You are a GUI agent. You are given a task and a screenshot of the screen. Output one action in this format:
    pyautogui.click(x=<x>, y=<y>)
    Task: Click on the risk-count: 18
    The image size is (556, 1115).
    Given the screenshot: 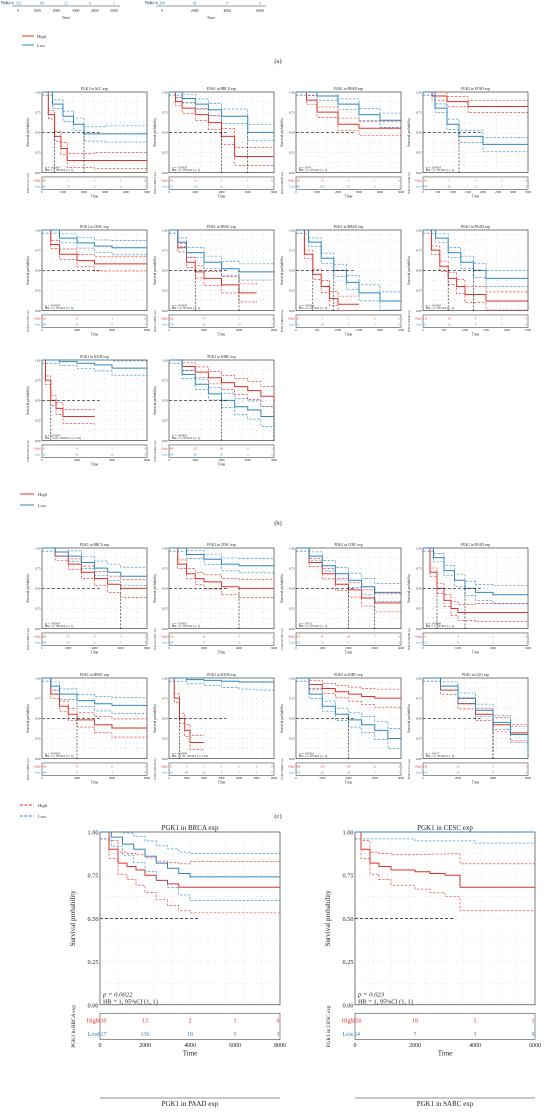 What is the action you would take?
    pyautogui.click(x=415, y=1022)
    